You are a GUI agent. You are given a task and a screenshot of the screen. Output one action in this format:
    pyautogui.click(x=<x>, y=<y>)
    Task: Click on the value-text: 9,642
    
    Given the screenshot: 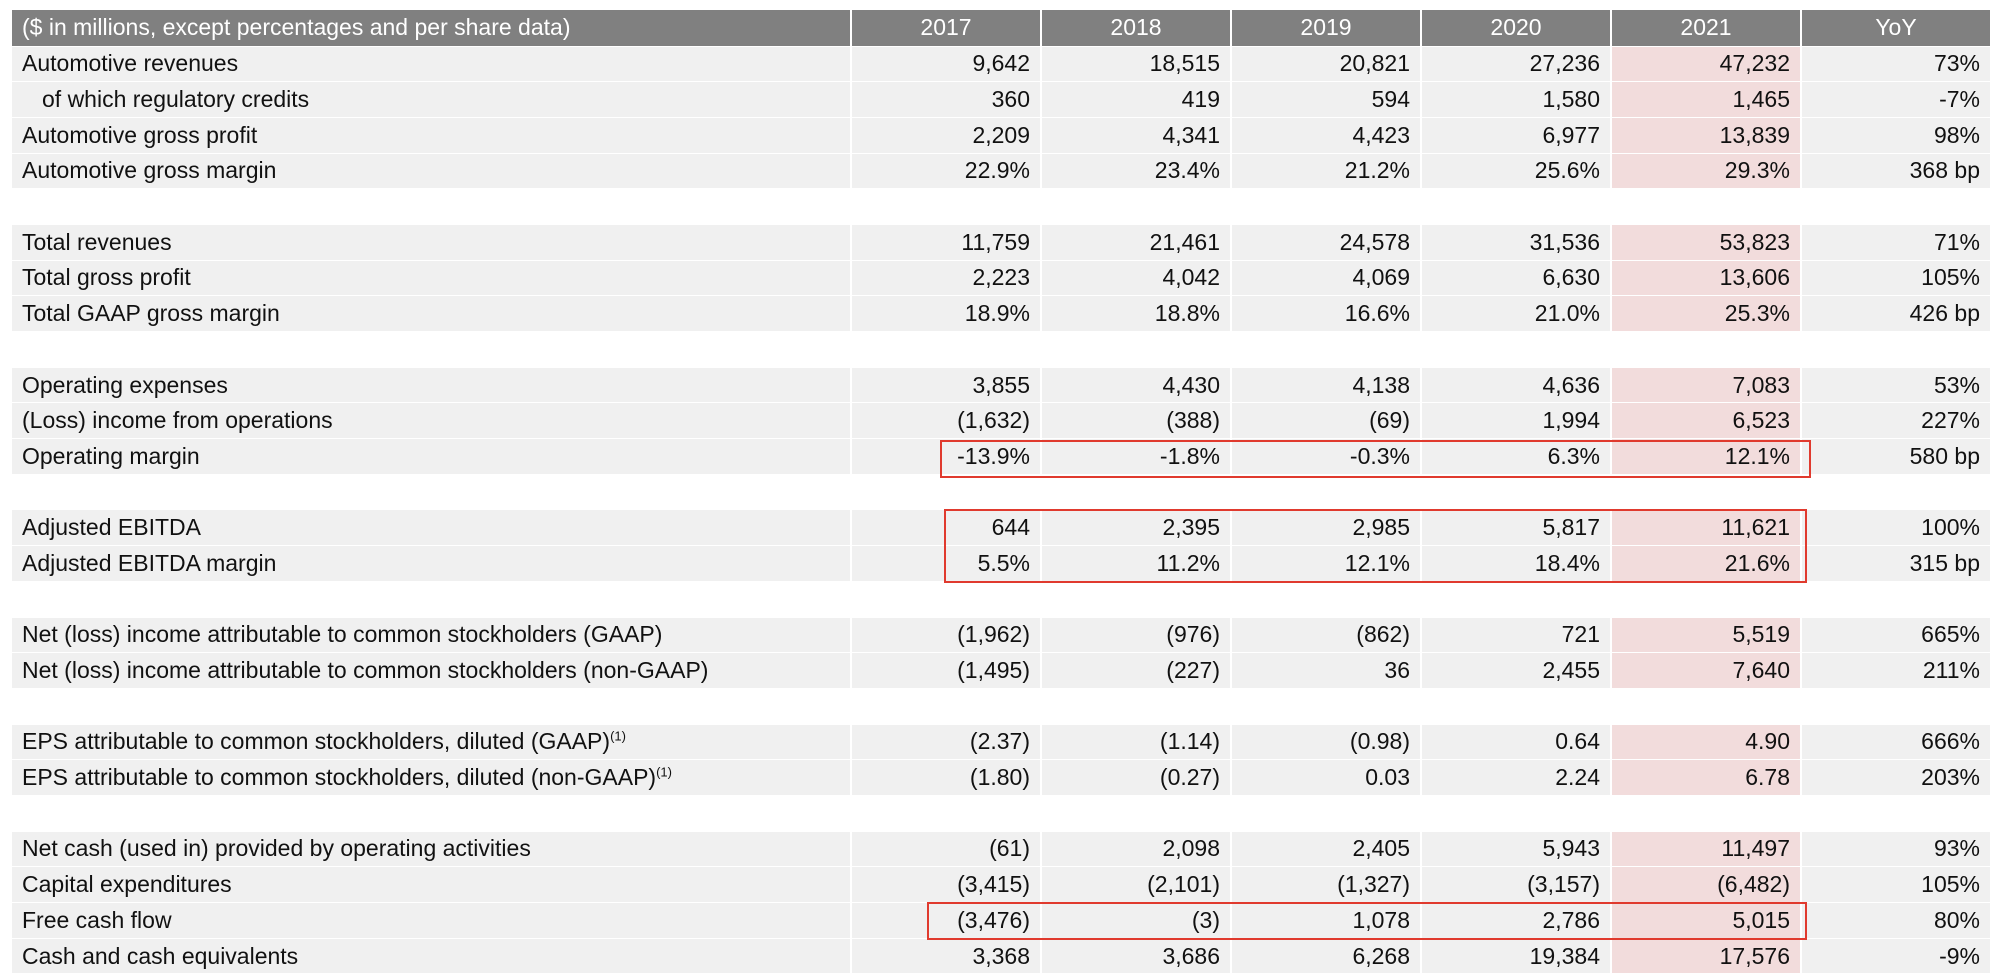 What is the action you would take?
    pyautogui.click(x=1001, y=63)
    